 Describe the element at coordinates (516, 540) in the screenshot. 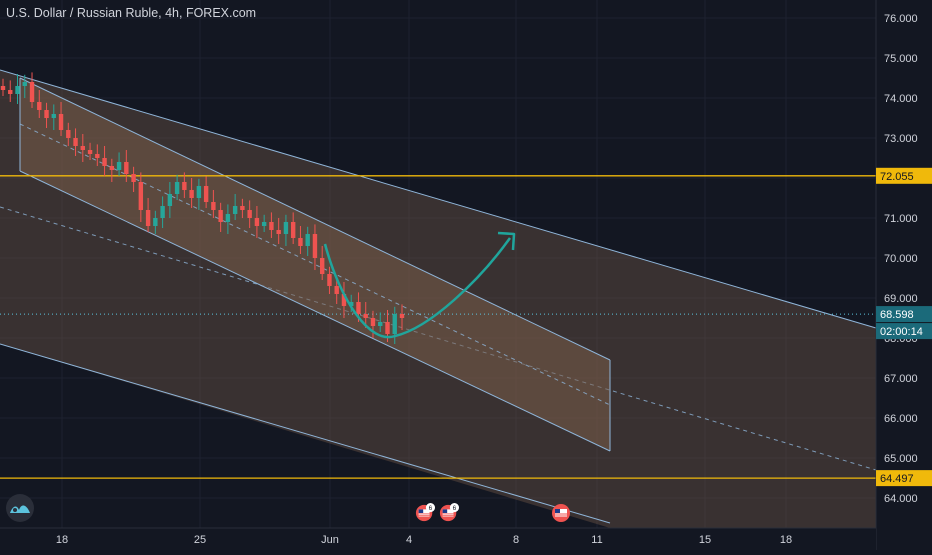

I see `time-tick-label: 8` at that location.